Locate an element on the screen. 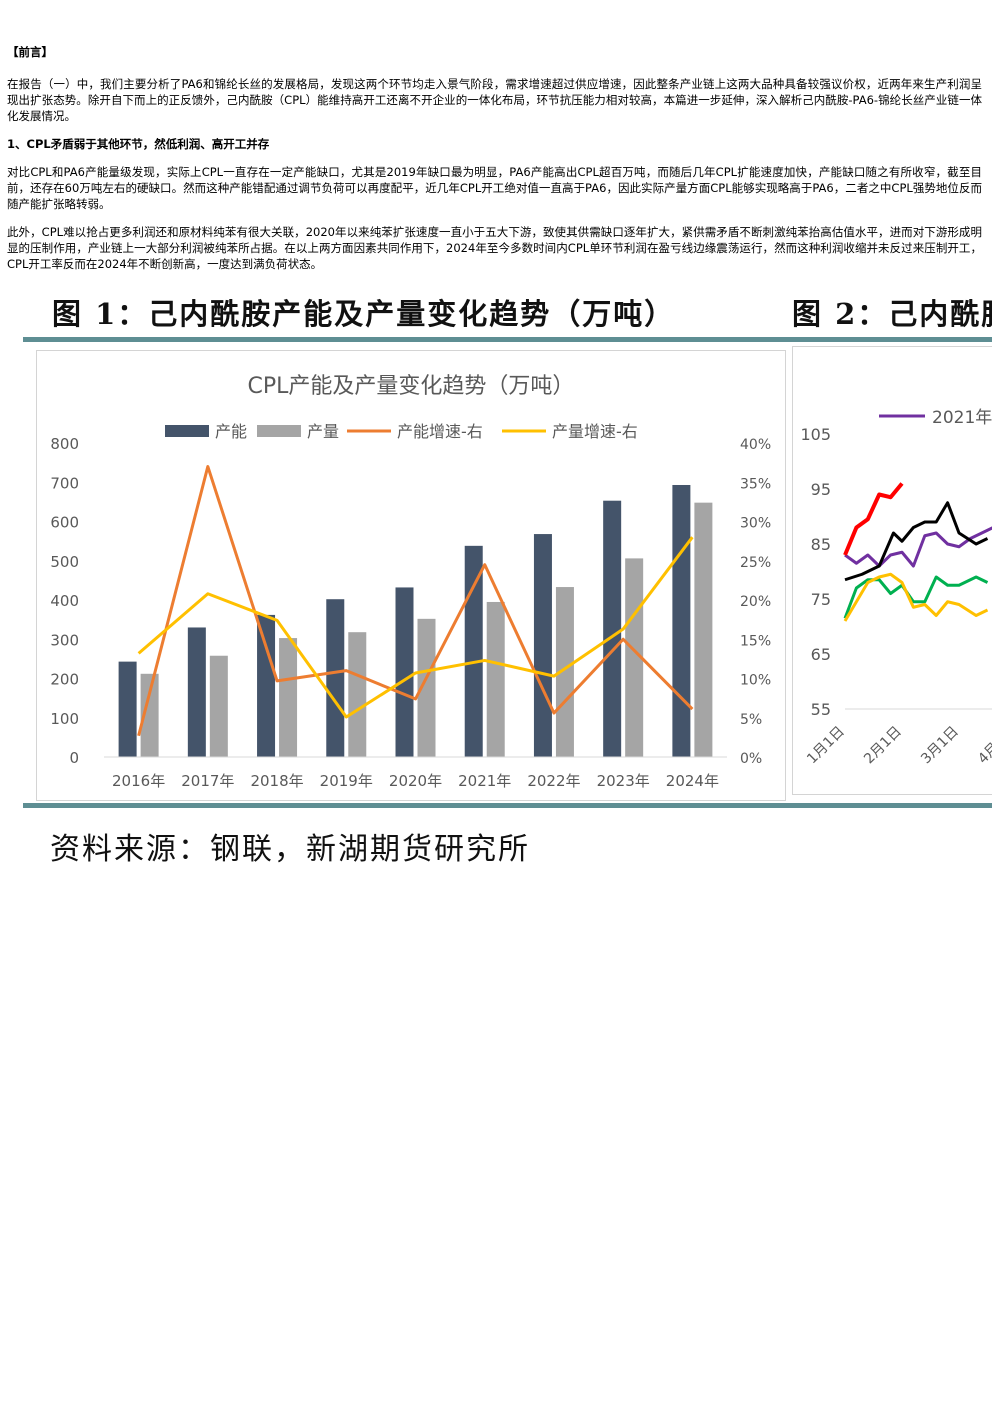 Image resolution: width=992 pixels, height=1403 pixels. line-output-growth is located at coordinates (415, 627).